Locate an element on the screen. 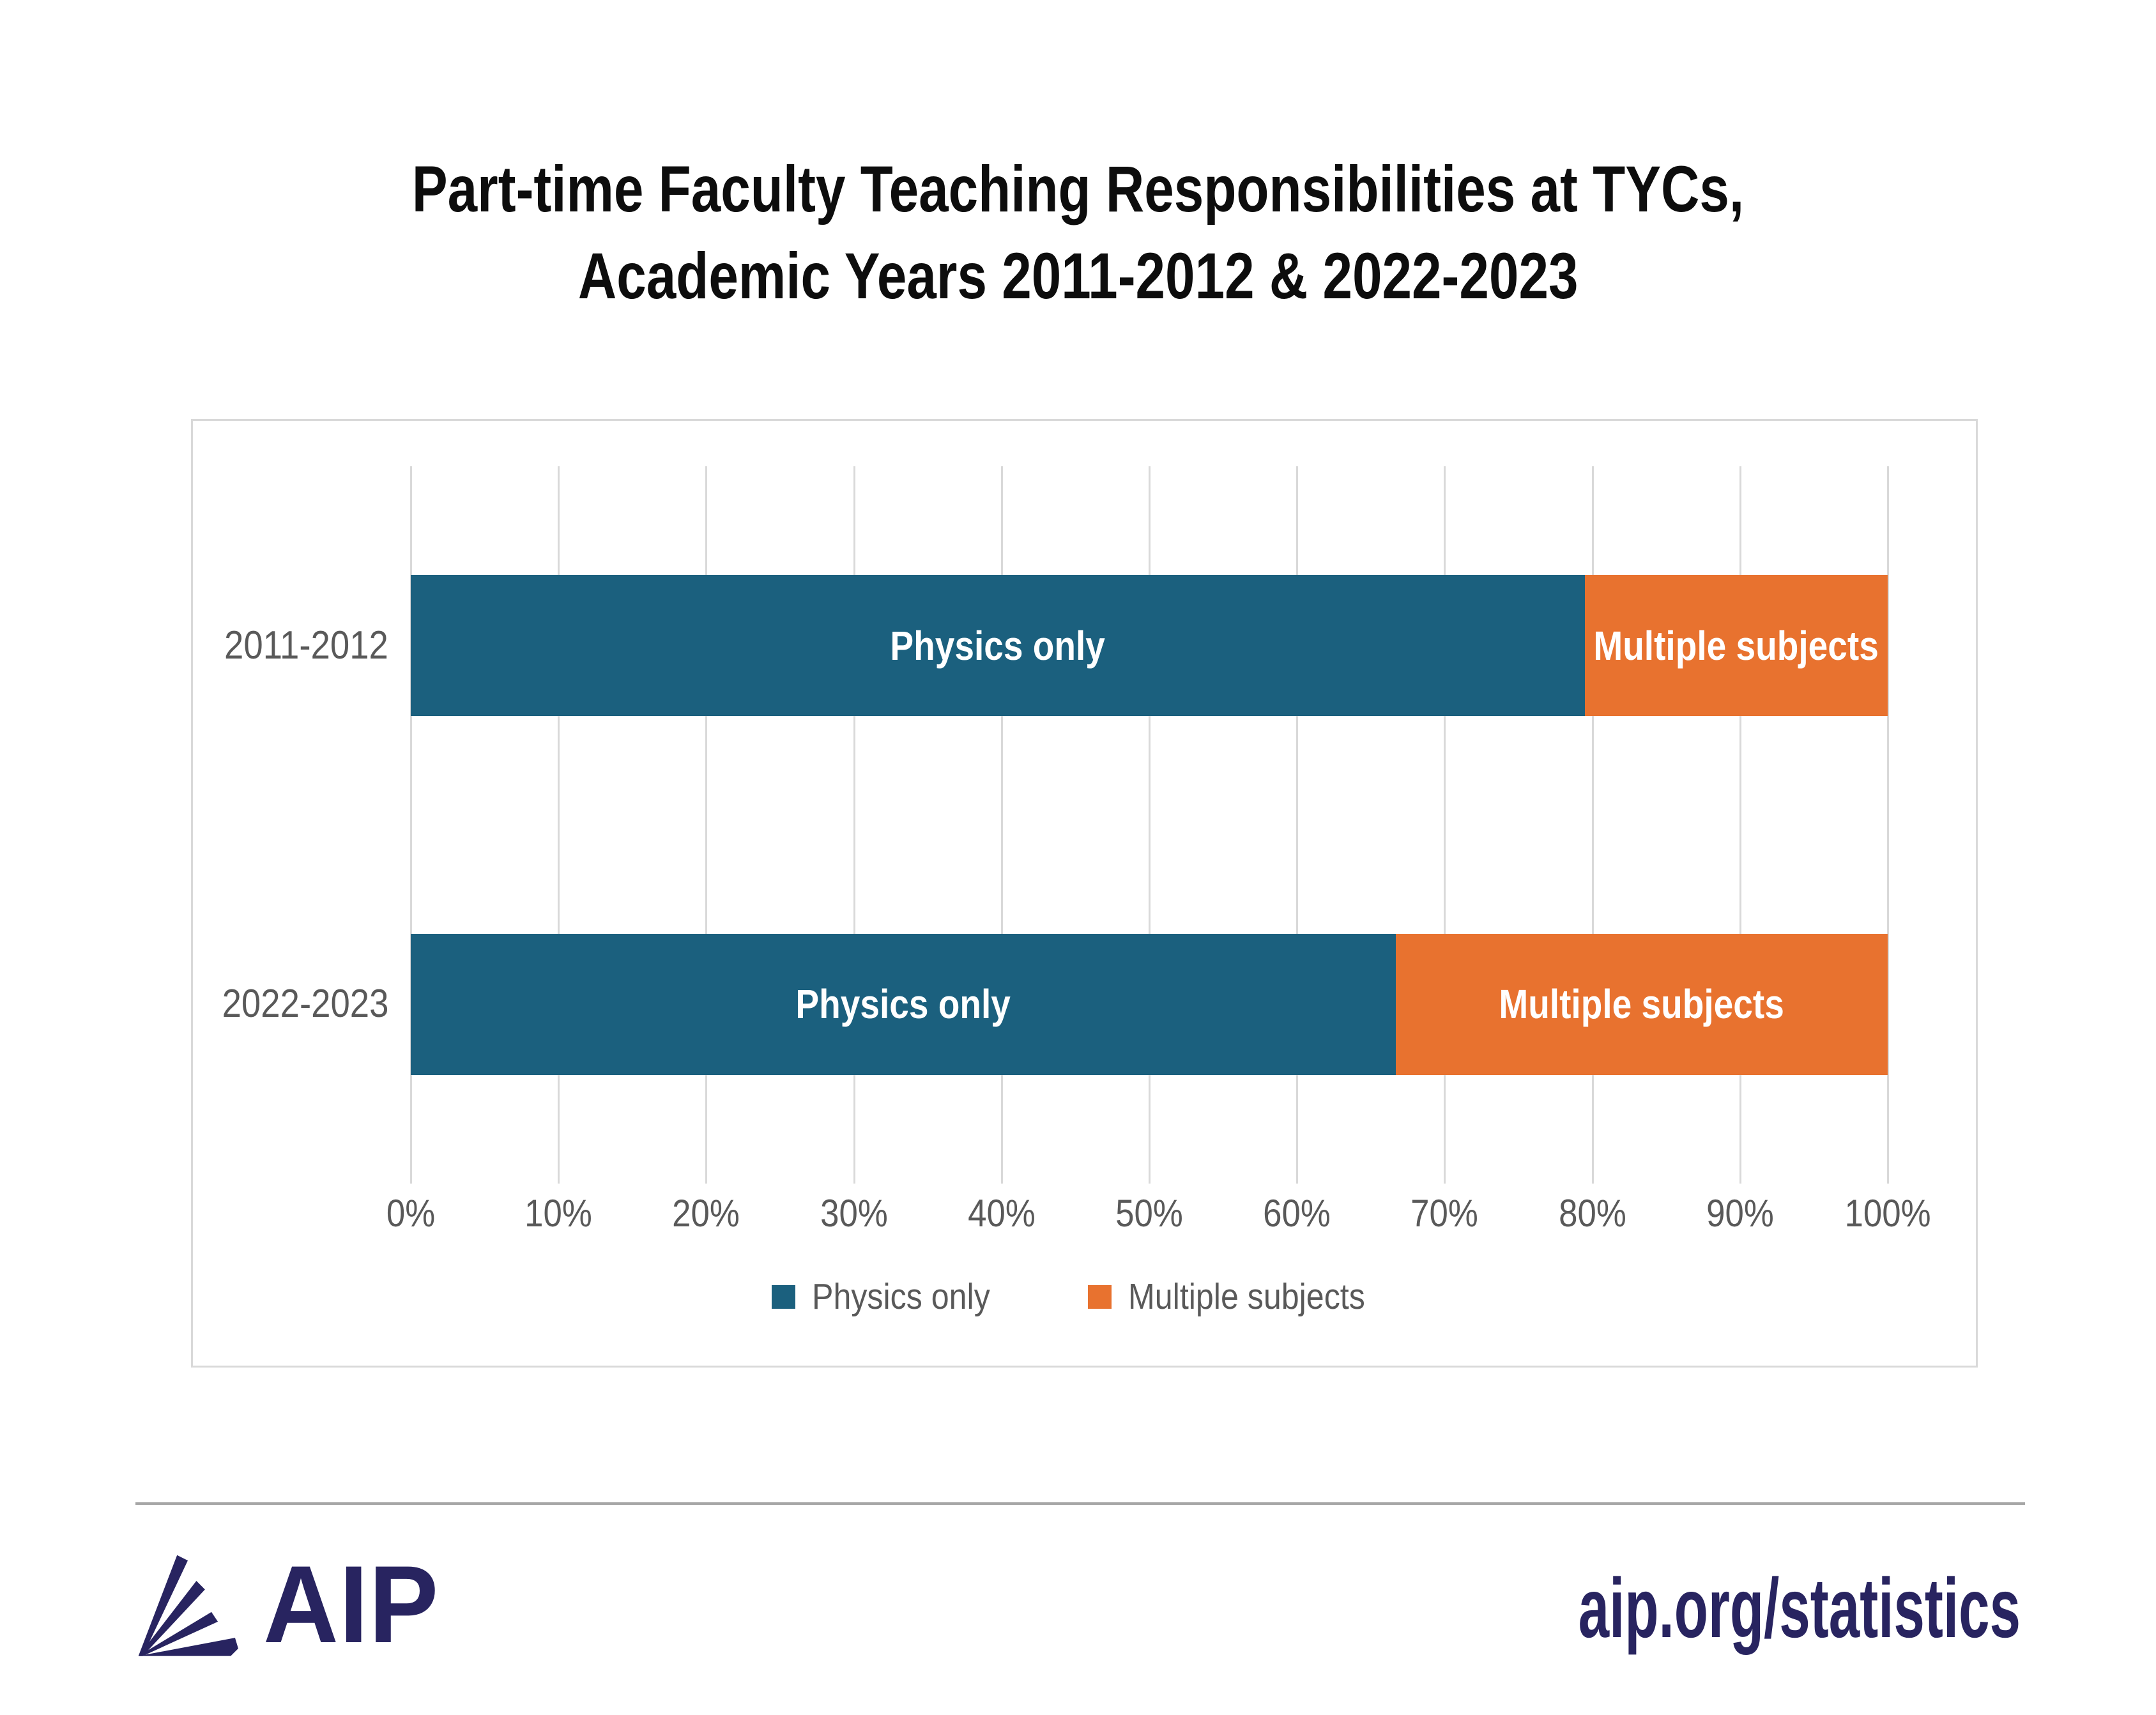  gridline-0% is located at coordinates (411, 825).